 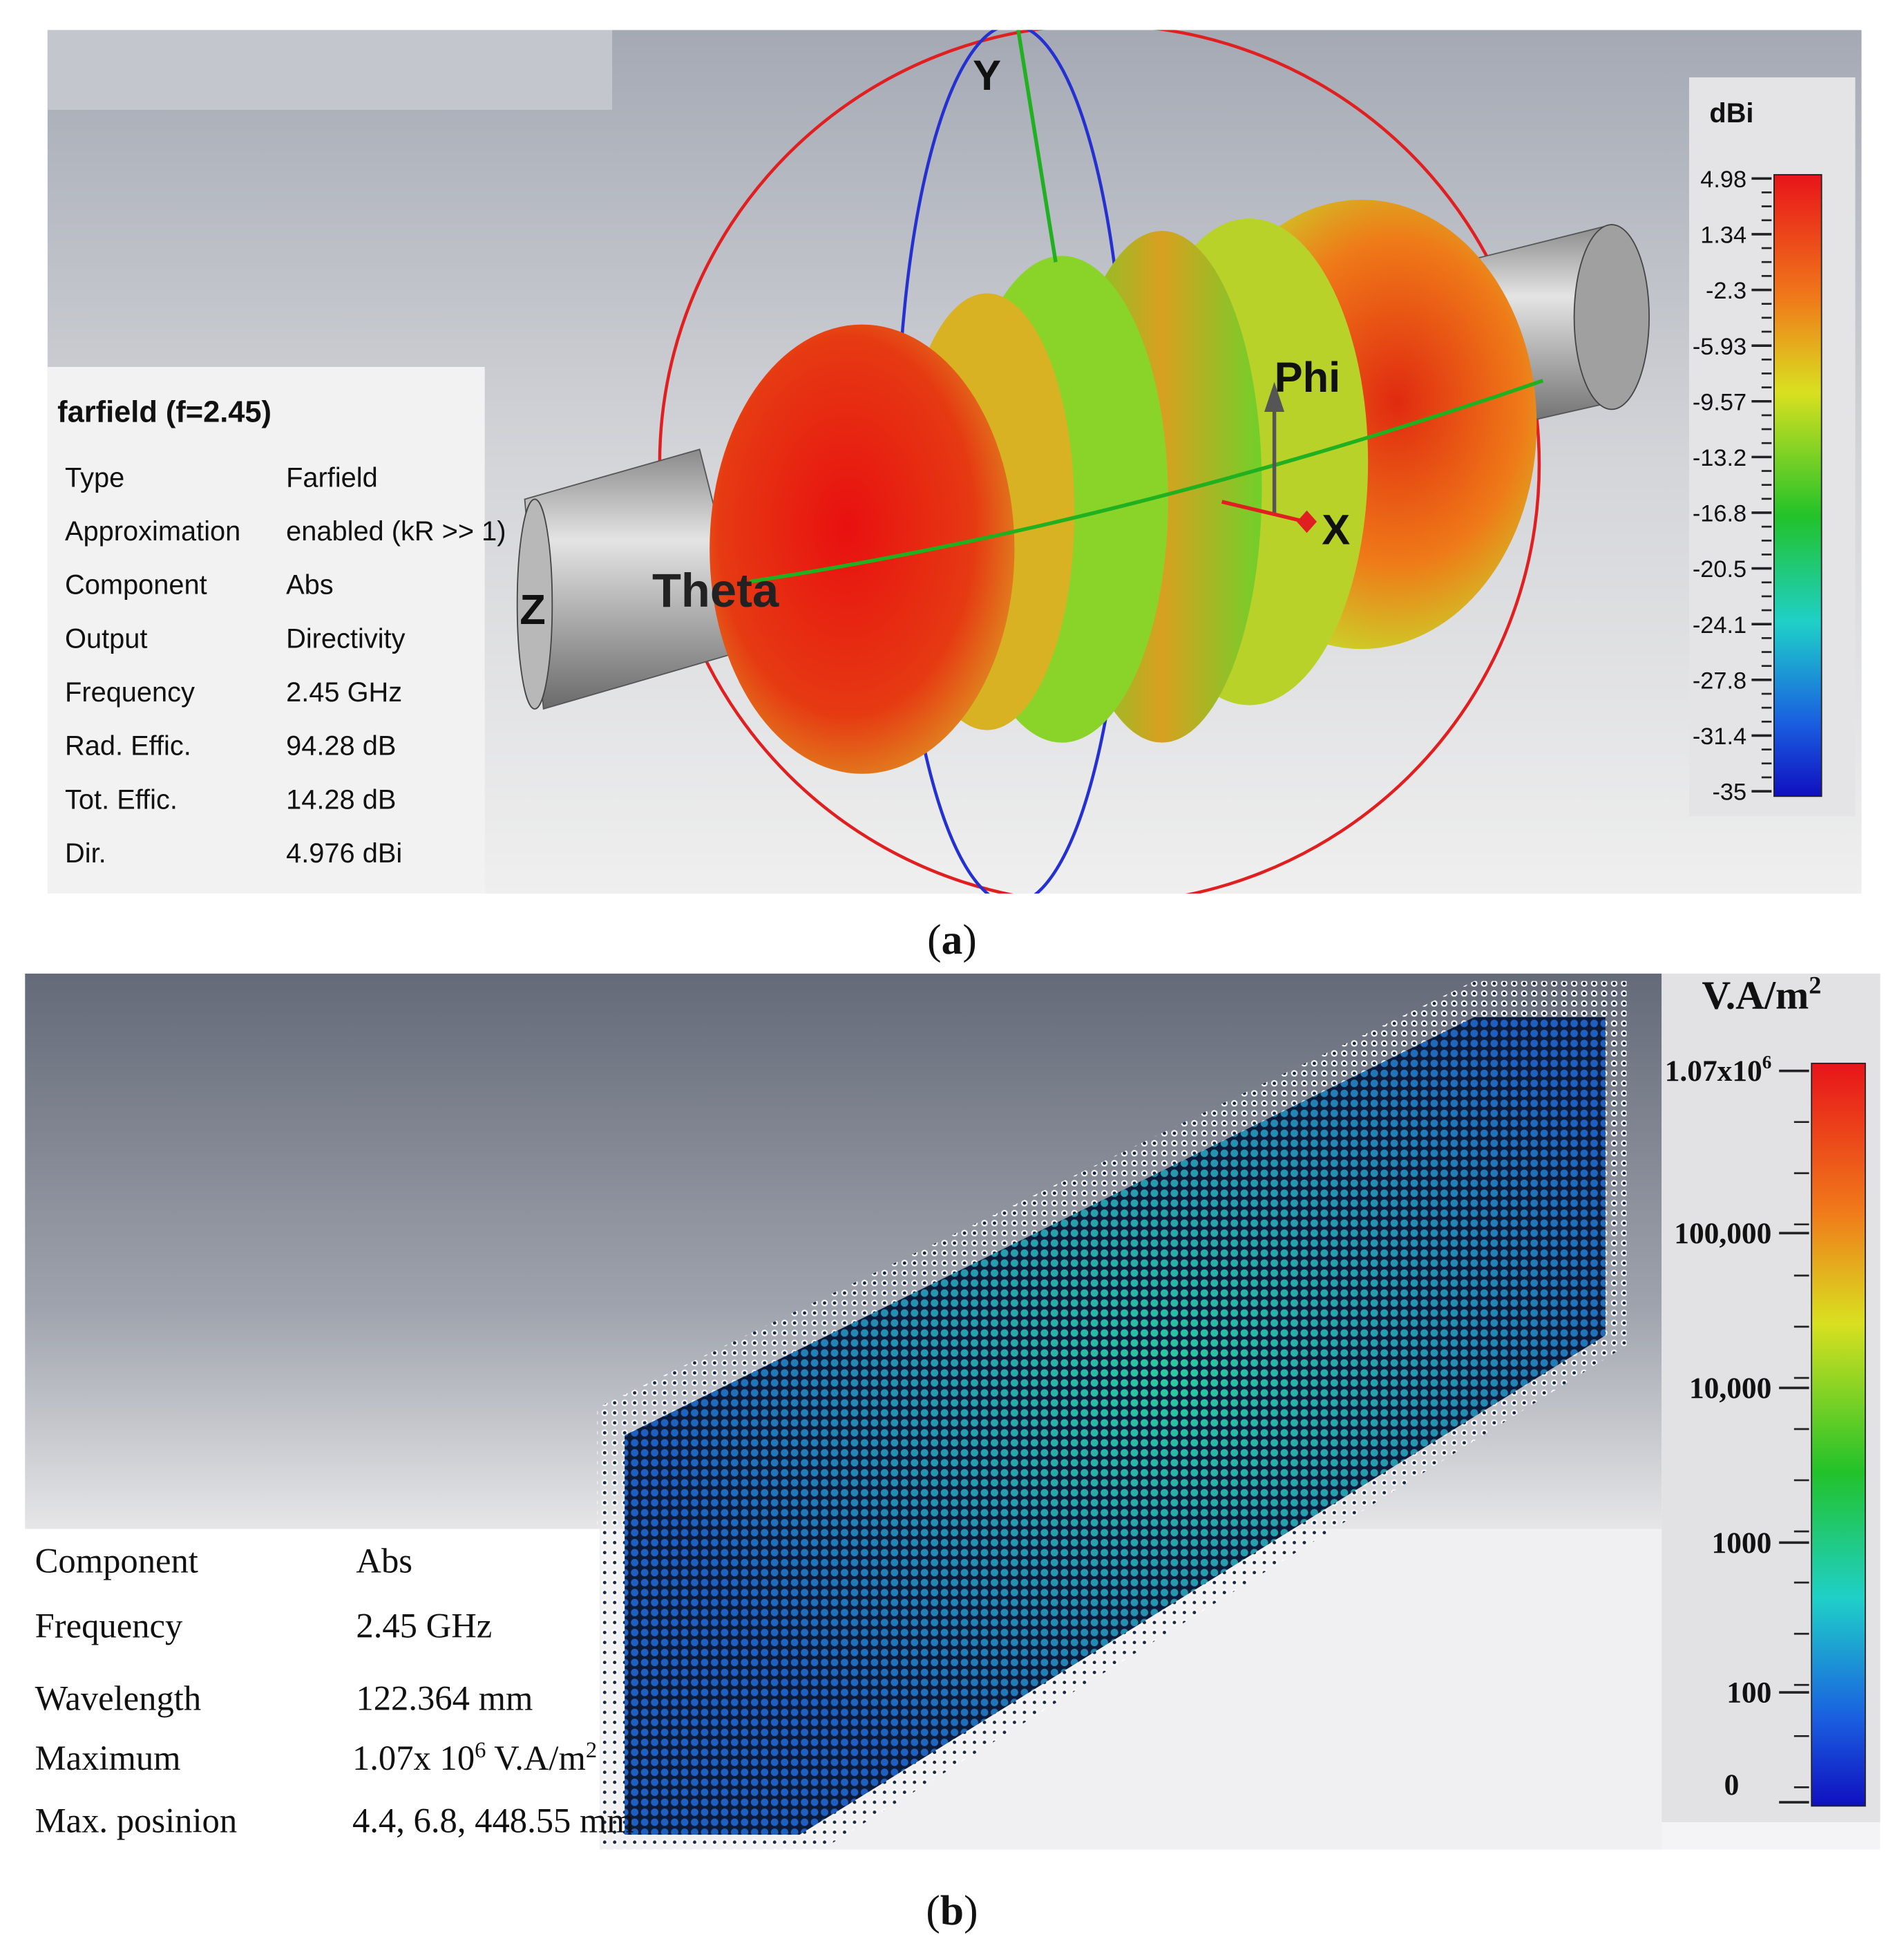 What do you see at coordinates (633, 579) in the screenshot?
I see `cylinder-left` at bounding box center [633, 579].